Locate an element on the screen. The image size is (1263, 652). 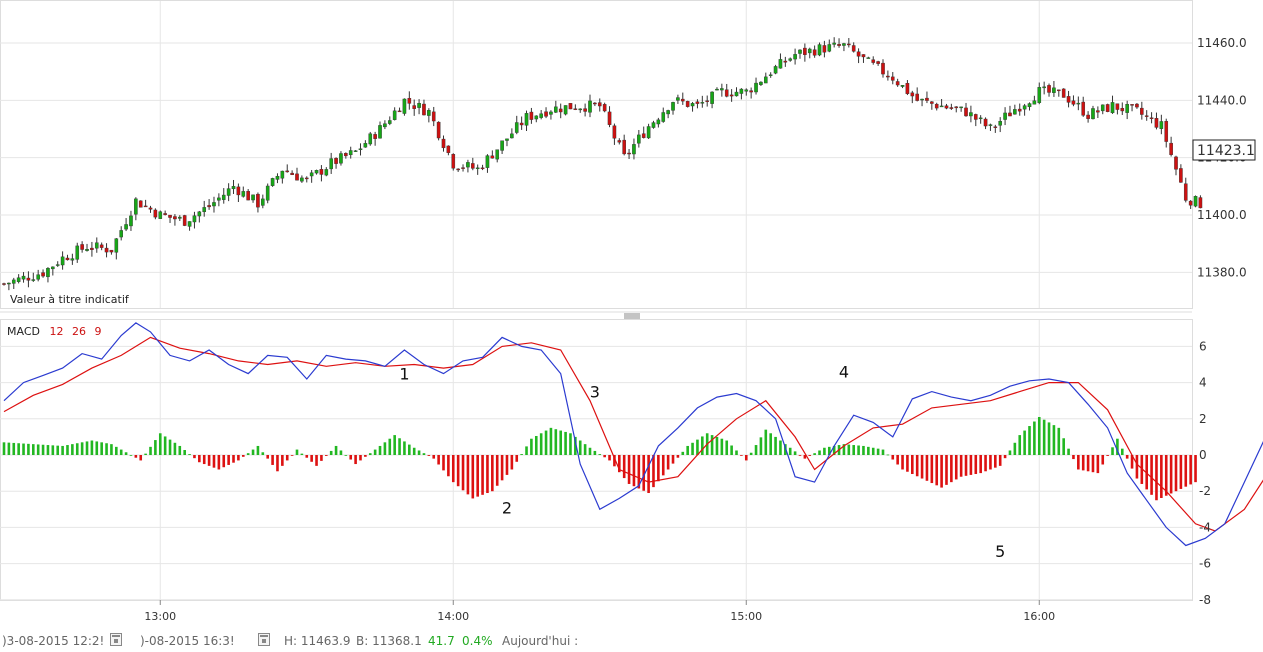
panel-splitter is located at coordinates (596, 315).